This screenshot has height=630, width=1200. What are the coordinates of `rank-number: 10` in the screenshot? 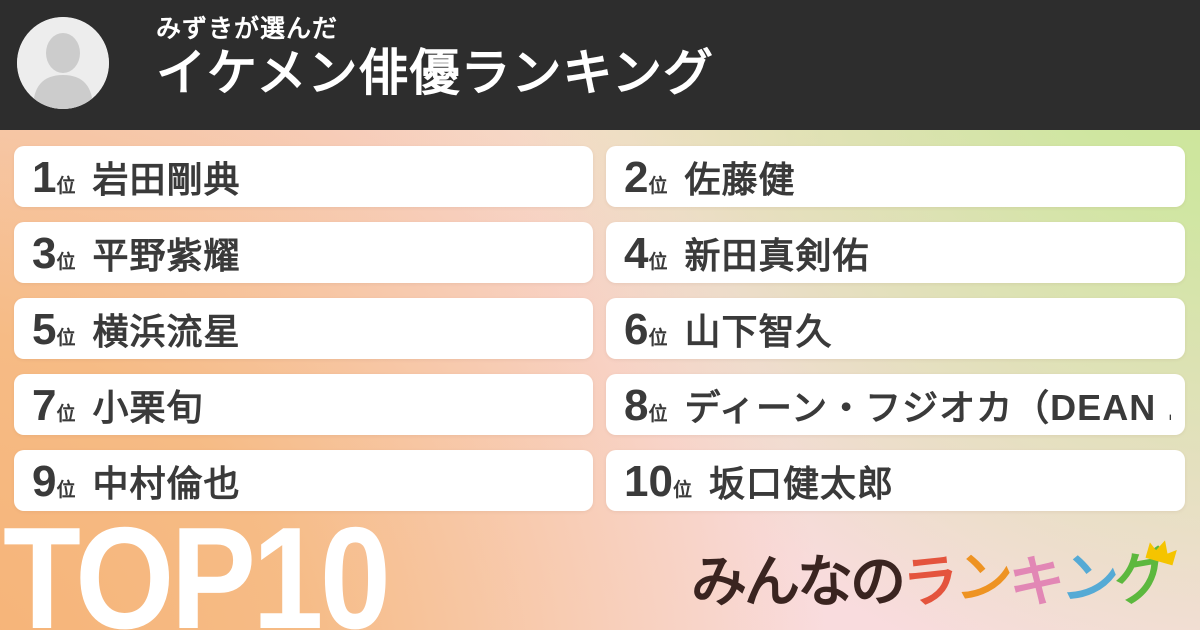 It's located at (648, 481).